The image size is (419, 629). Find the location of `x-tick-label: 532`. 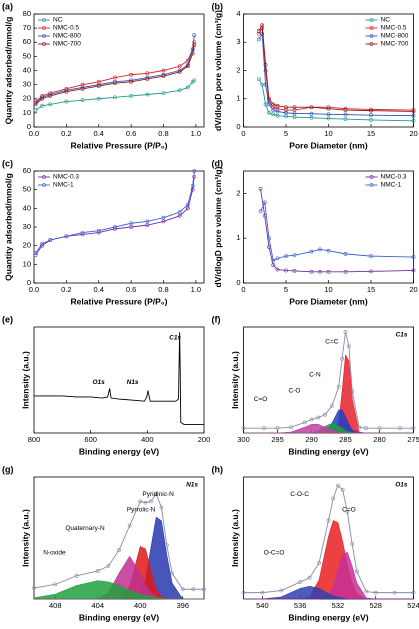

x-tick-label: 532 is located at coordinates (338, 605).